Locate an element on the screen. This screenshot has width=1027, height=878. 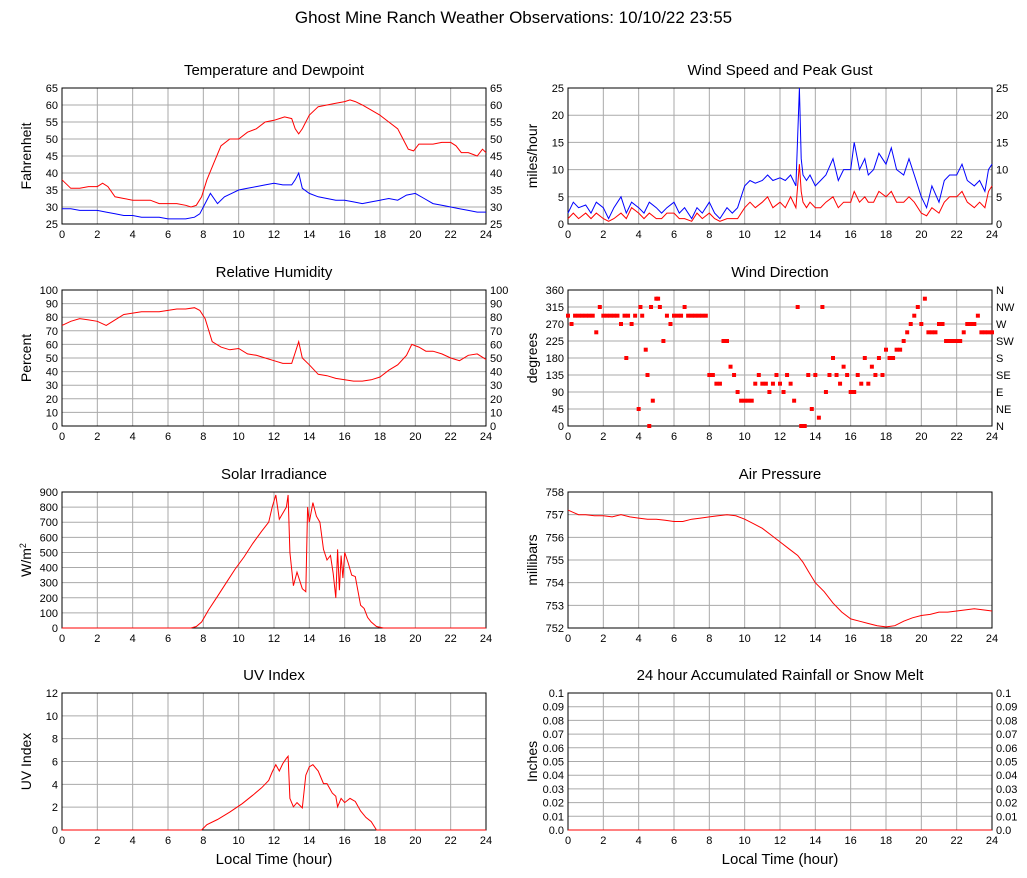
y-tick-label: 700 is located at coordinates (49, 523).